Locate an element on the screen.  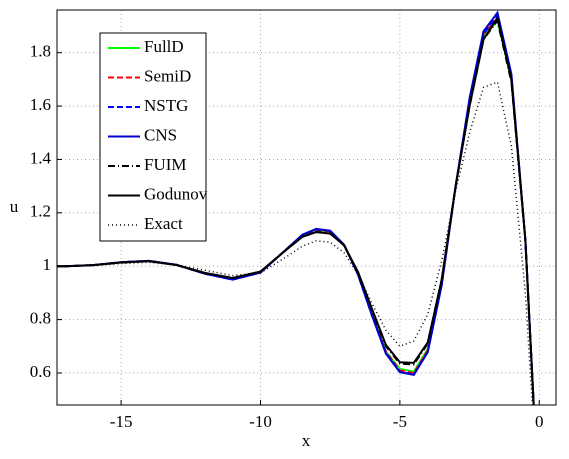
x-tick-label: -15 is located at coordinates (121, 421).